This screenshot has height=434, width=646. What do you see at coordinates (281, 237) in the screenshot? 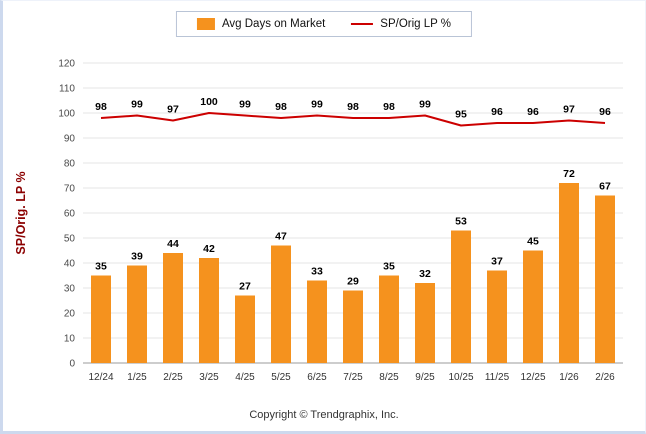
I see `bar-value-label: 47` at bounding box center [281, 237].